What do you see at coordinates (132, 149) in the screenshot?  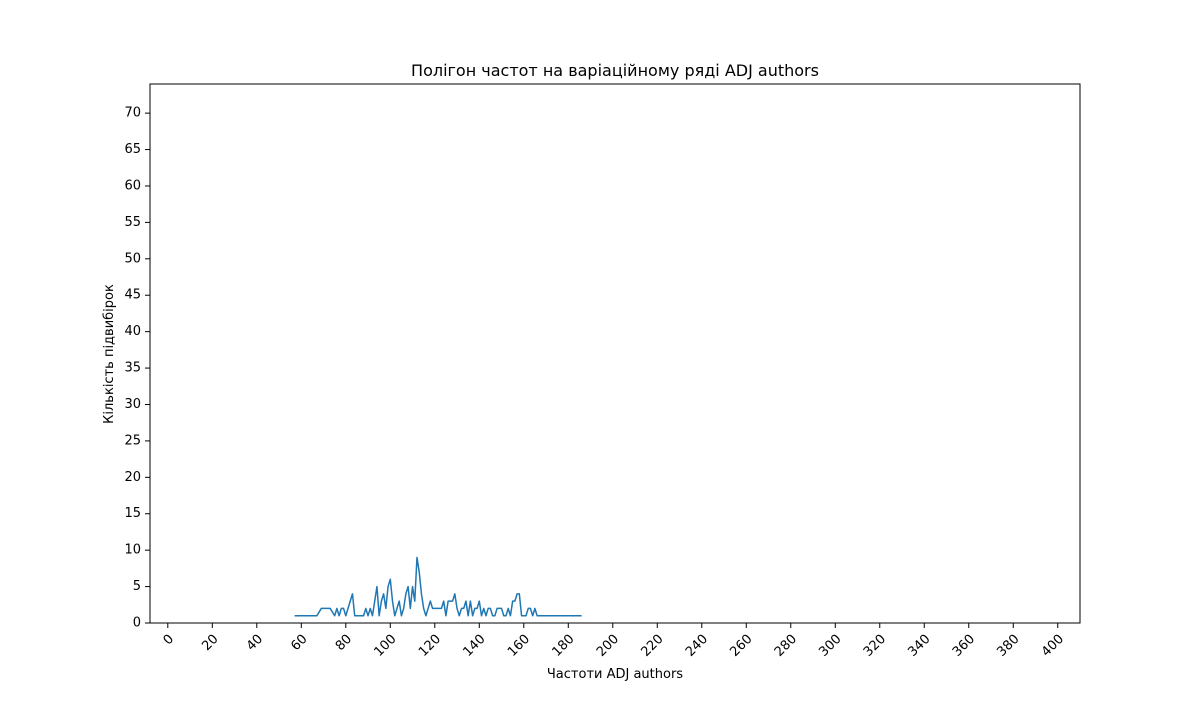 I see `y-tick-label: 65` at bounding box center [132, 149].